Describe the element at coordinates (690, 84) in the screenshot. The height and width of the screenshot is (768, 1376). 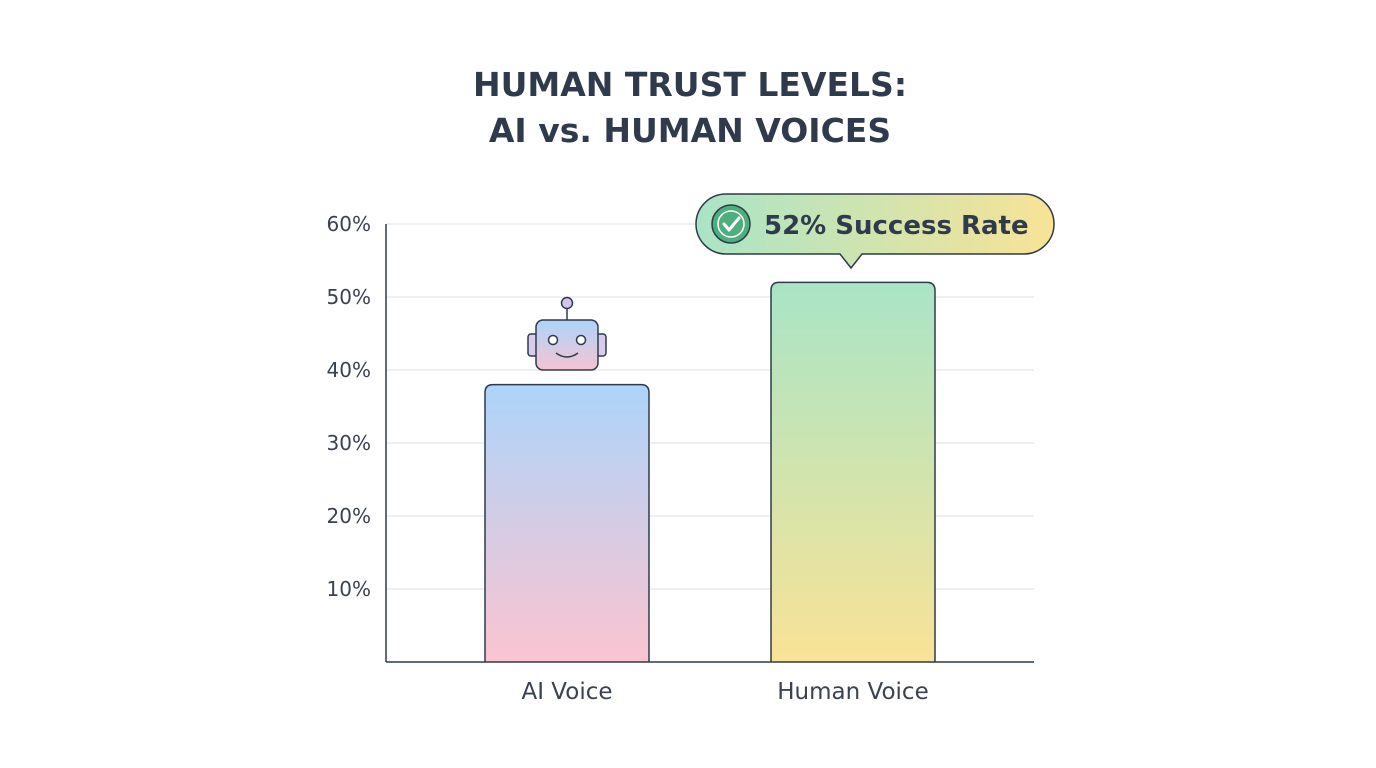
I see `chart-title-line-1: HUMAN TRUST LEVELS:` at that location.